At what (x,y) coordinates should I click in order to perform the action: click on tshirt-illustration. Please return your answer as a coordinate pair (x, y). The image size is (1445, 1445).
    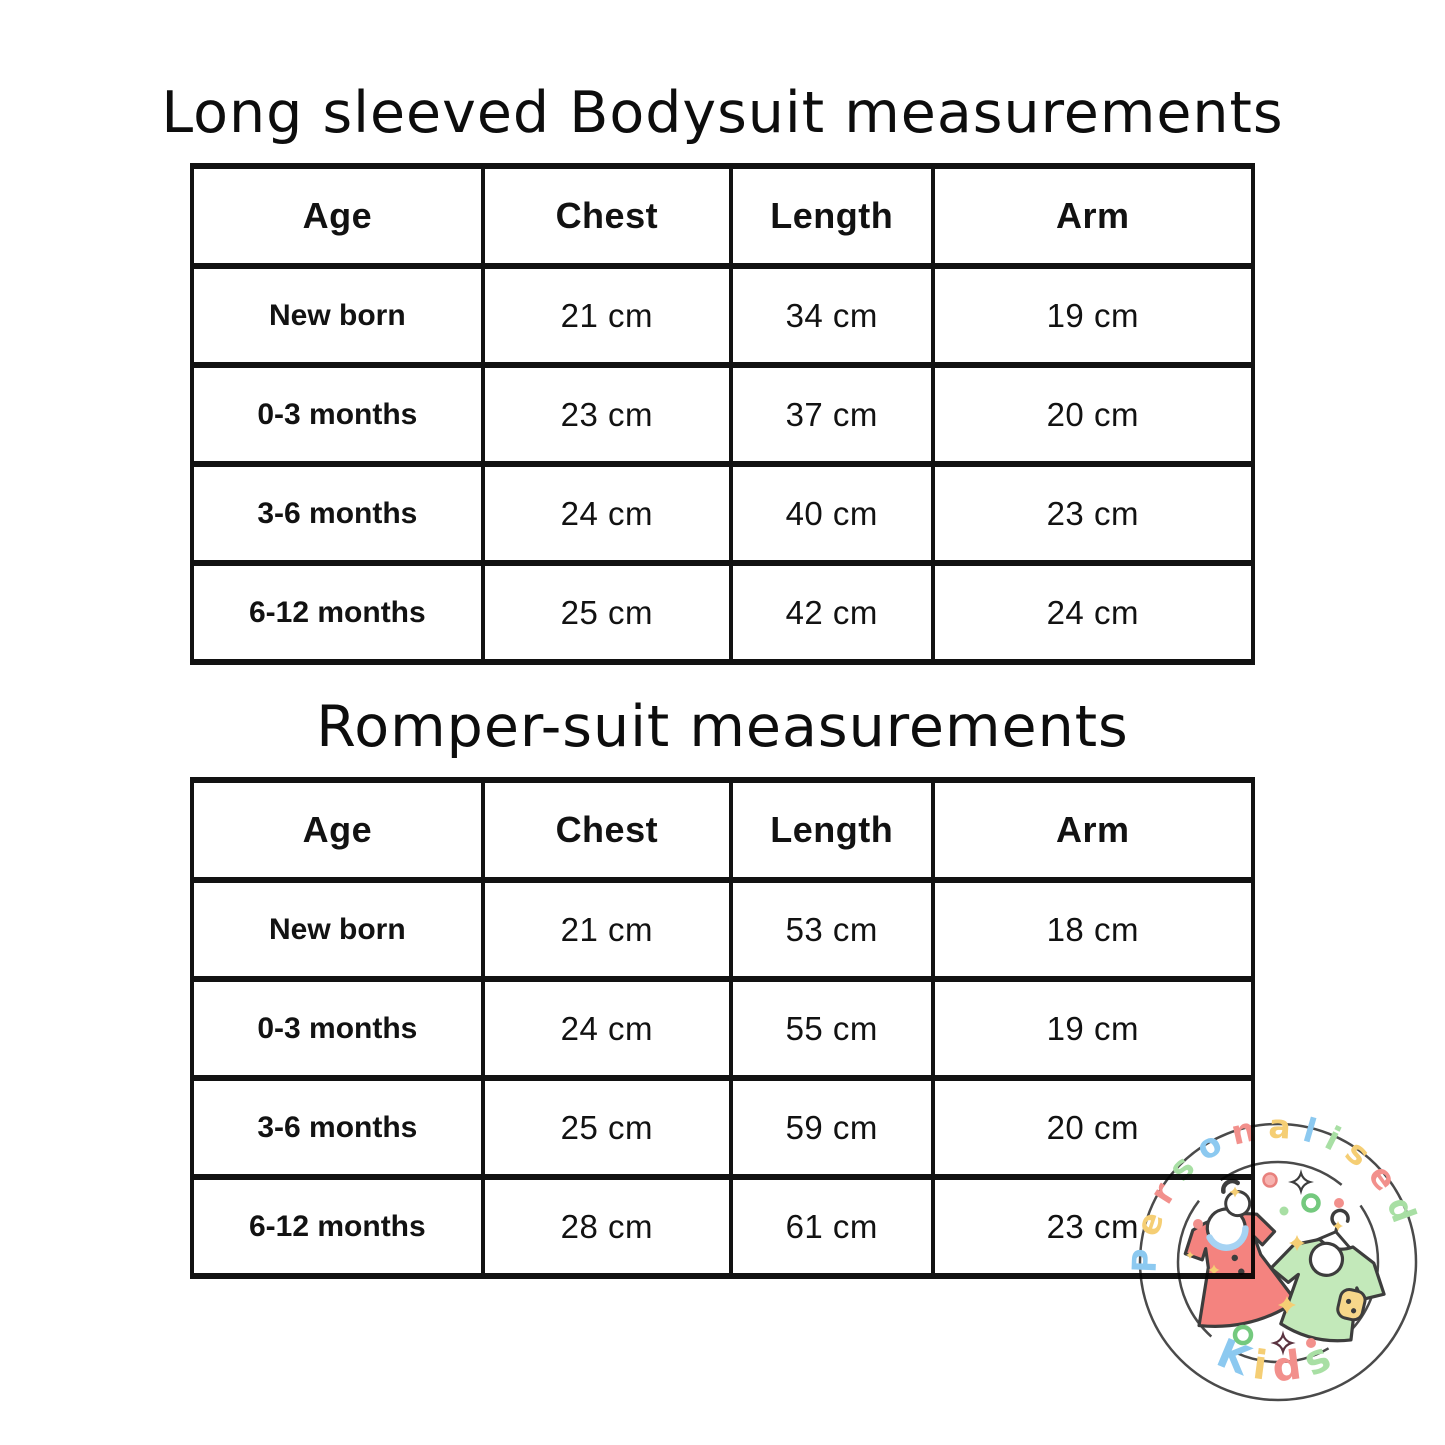
    Looking at the image, I should click on (1327, 1275).